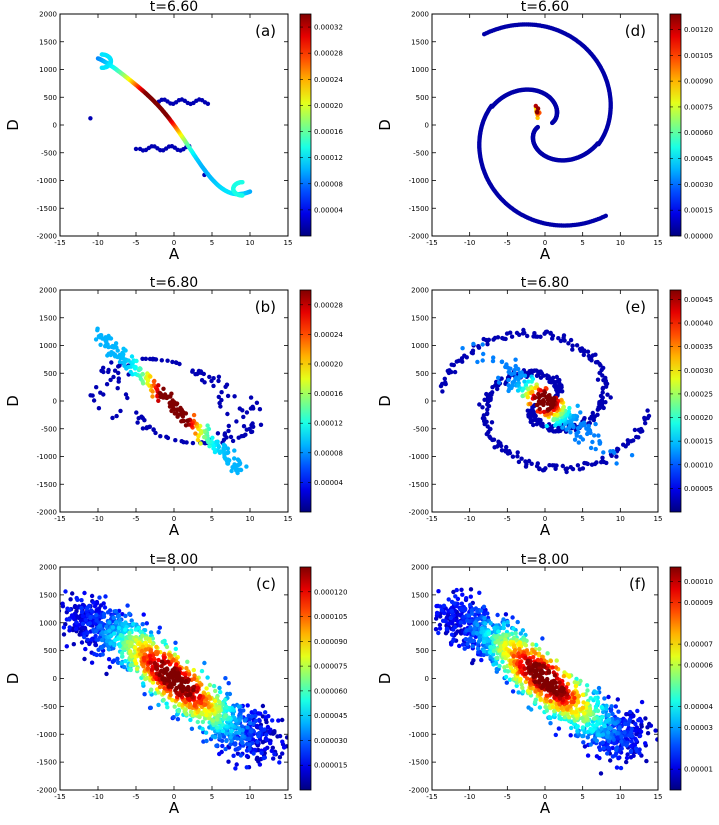 This screenshot has width=719, height=825. Describe the element at coordinates (136, 519) in the screenshot. I see `x-tick-label: -5` at that location.